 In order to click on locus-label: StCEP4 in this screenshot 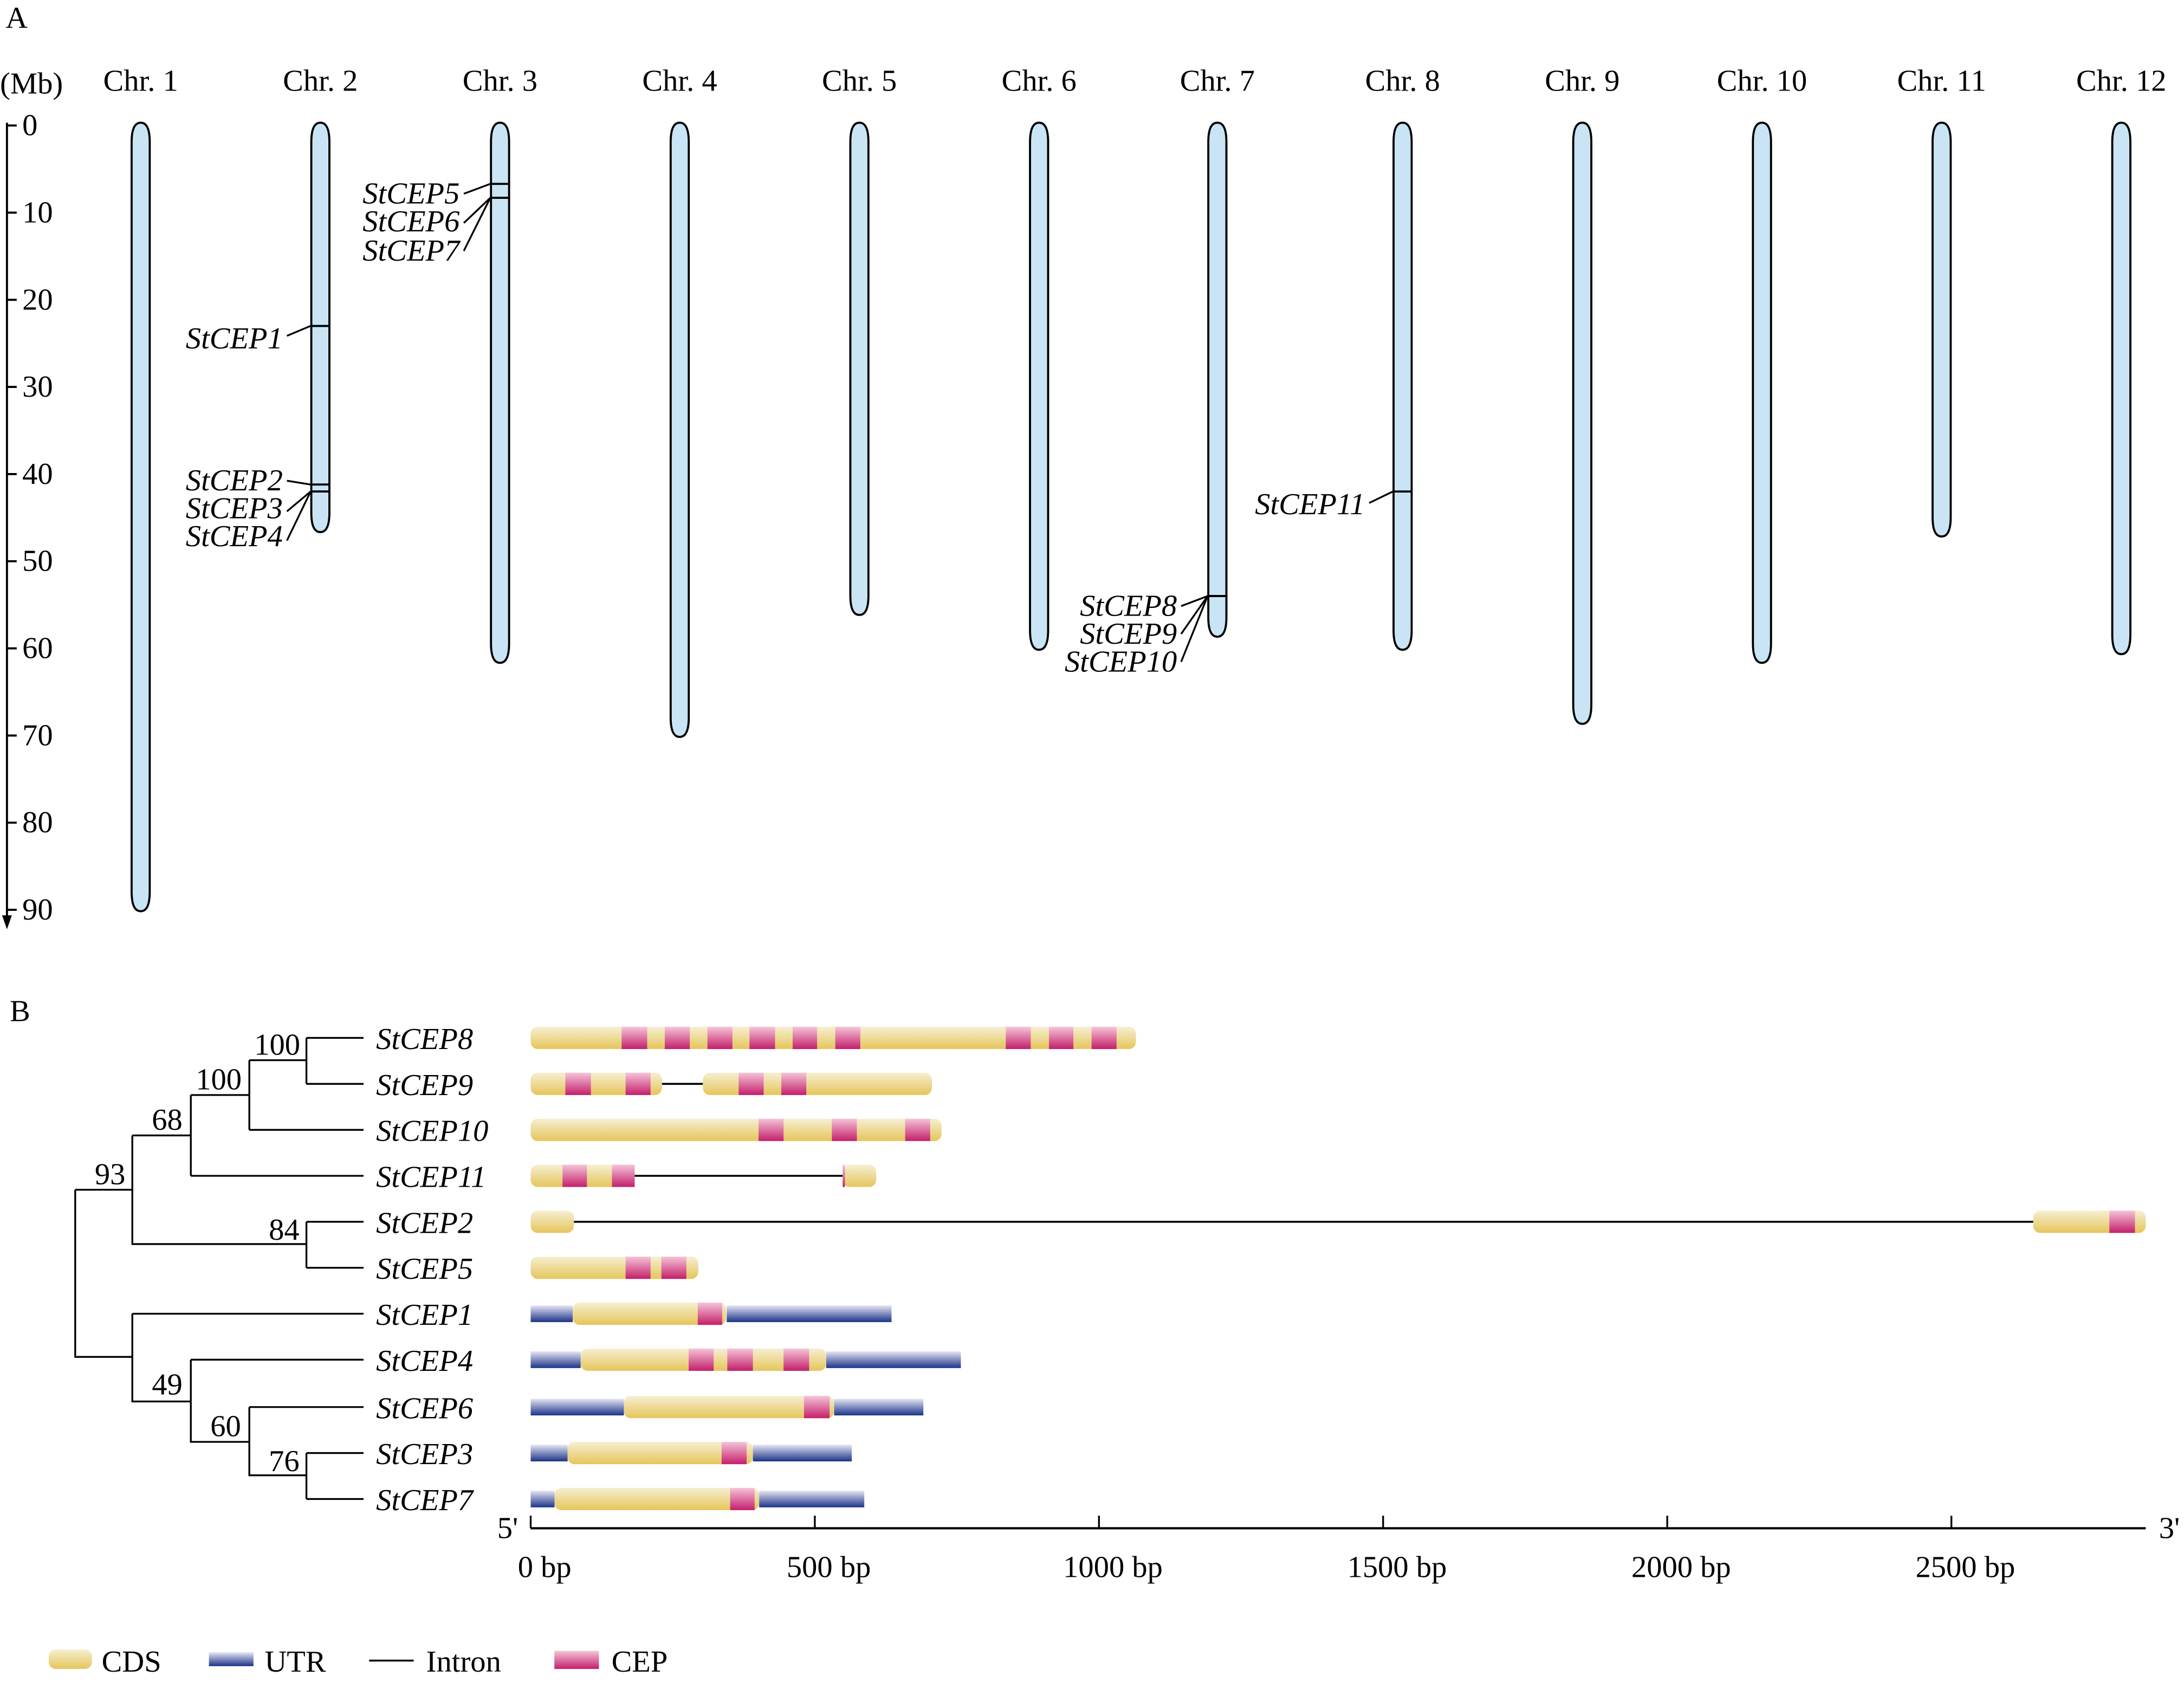, I will do `click(234, 536)`.